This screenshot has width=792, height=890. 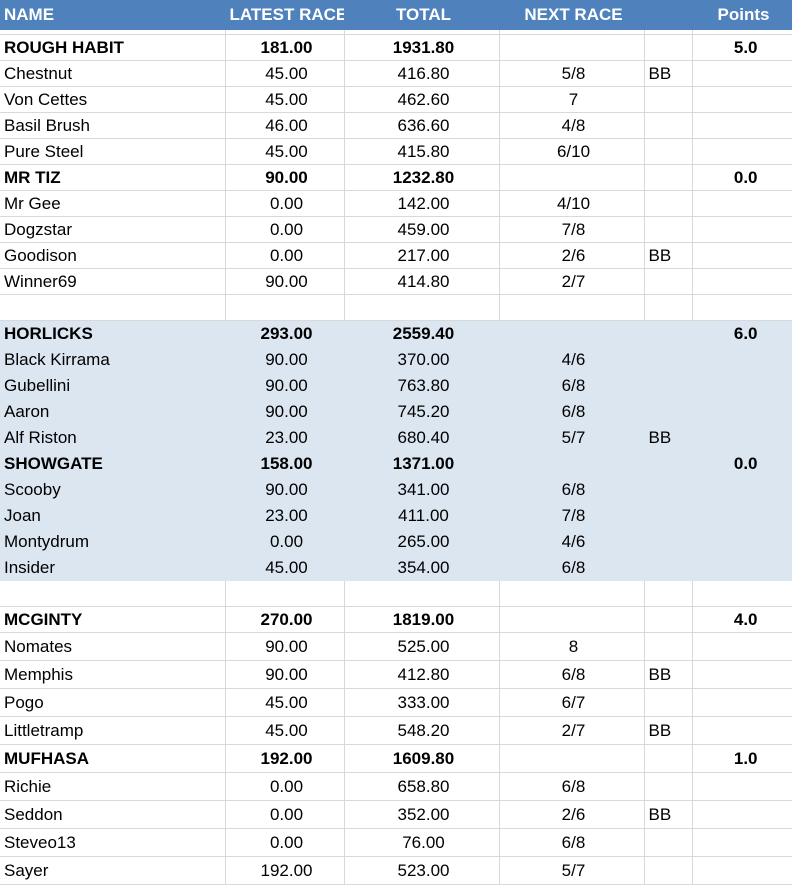 What do you see at coordinates (285, 177) in the screenshot?
I see `team-latest-cell: 90.00` at bounding box center [285, 177].